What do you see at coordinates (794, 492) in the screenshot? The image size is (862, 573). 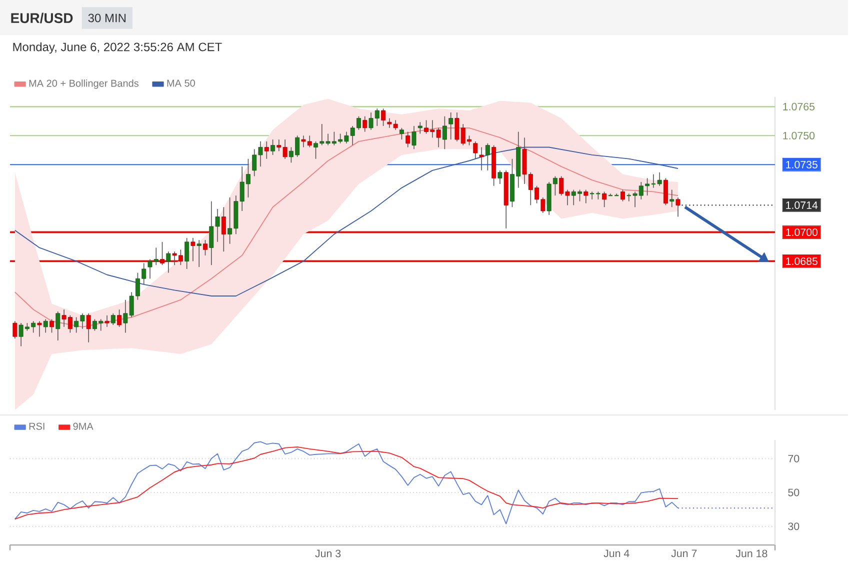 I see `y-tick-label: 50` at bounding box center [794, 492].